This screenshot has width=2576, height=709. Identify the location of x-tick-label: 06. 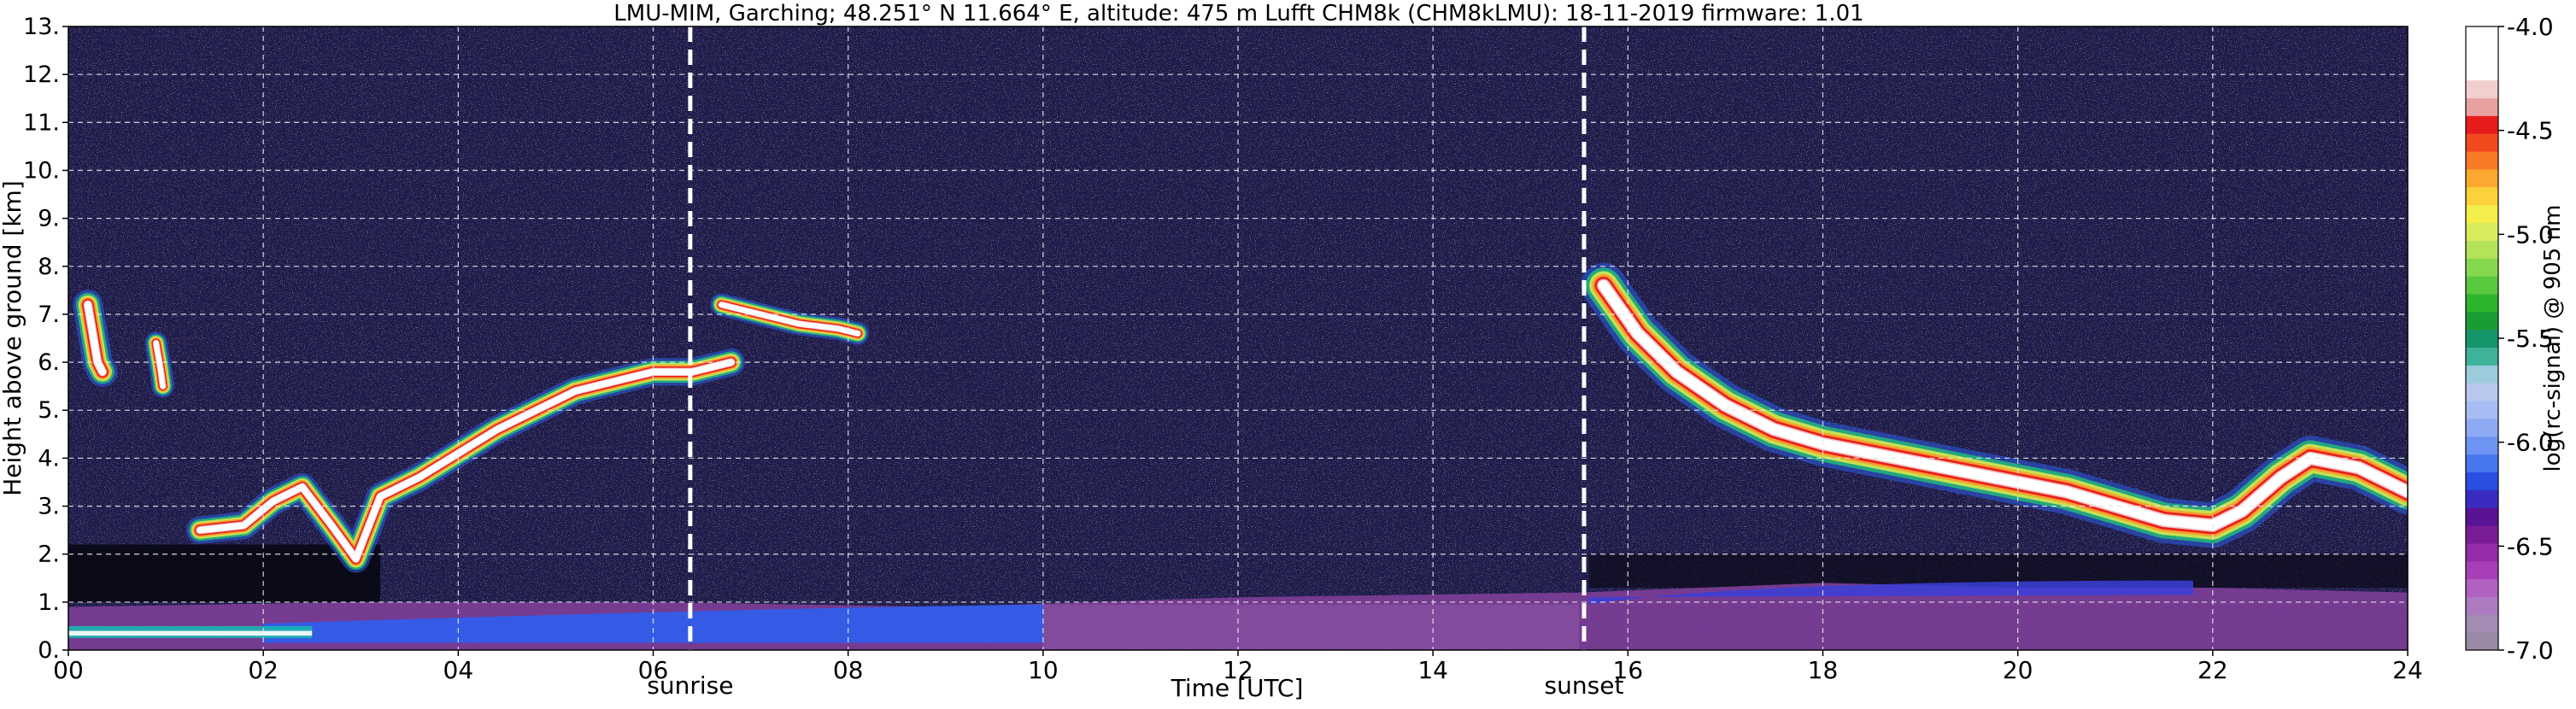
(653, 670).